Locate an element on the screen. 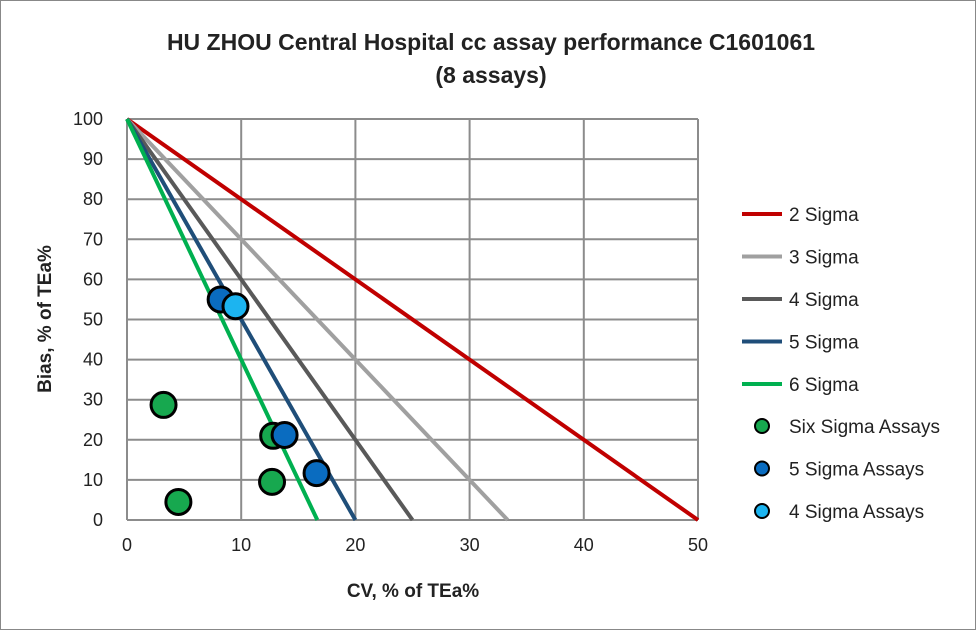 Image resolution: width=976 pixels, height=631 pixels. y-tick-label: 40 is located at coordinates (93, 360).